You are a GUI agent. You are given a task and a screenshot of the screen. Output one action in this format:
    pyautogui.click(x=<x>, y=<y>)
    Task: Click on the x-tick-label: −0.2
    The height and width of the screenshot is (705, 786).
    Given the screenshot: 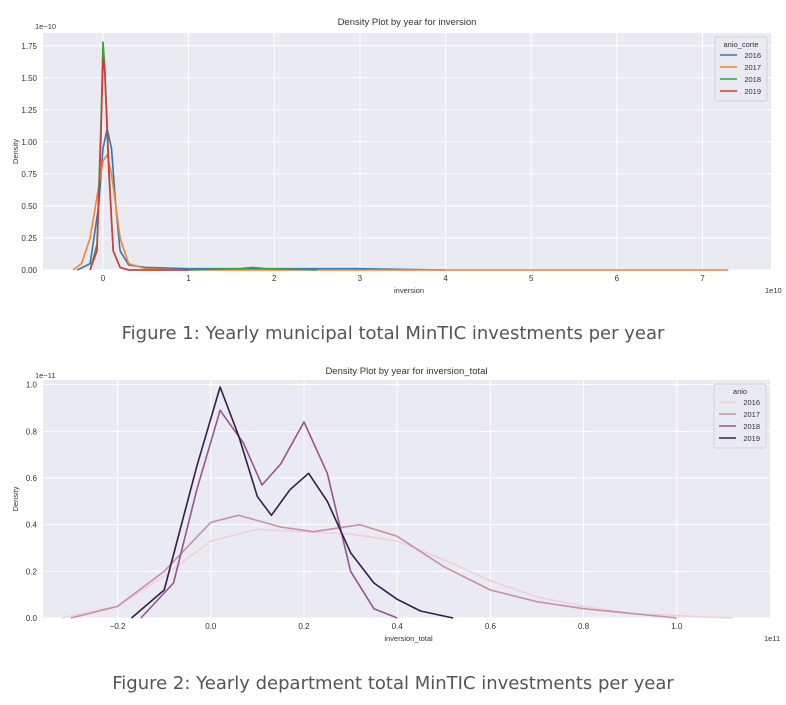 What is the action you would take?
    pyautogui.click(x=118, y=626)
    